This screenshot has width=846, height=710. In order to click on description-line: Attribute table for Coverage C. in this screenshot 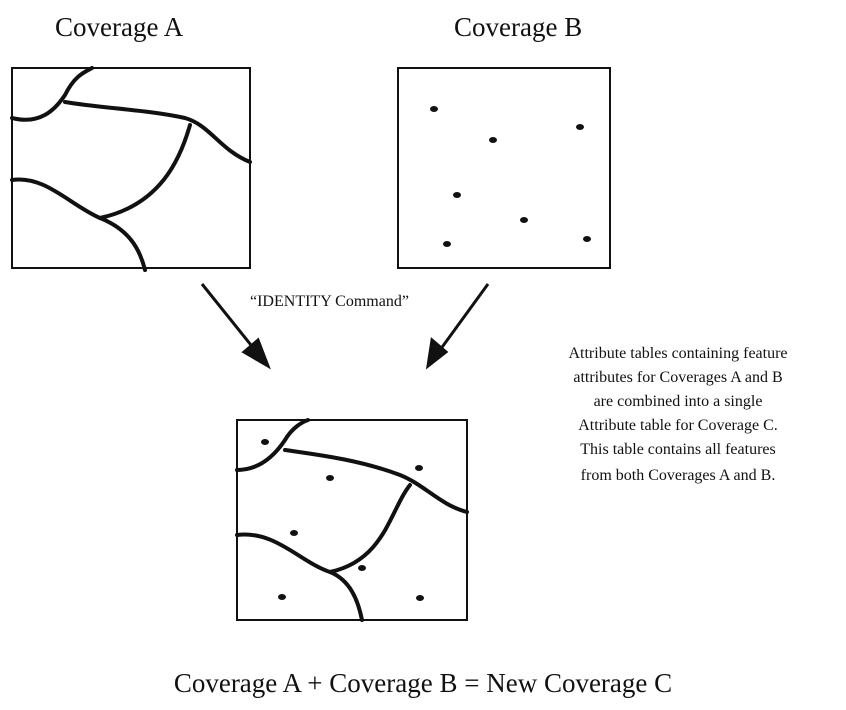, I will do `click(678, 425)`.